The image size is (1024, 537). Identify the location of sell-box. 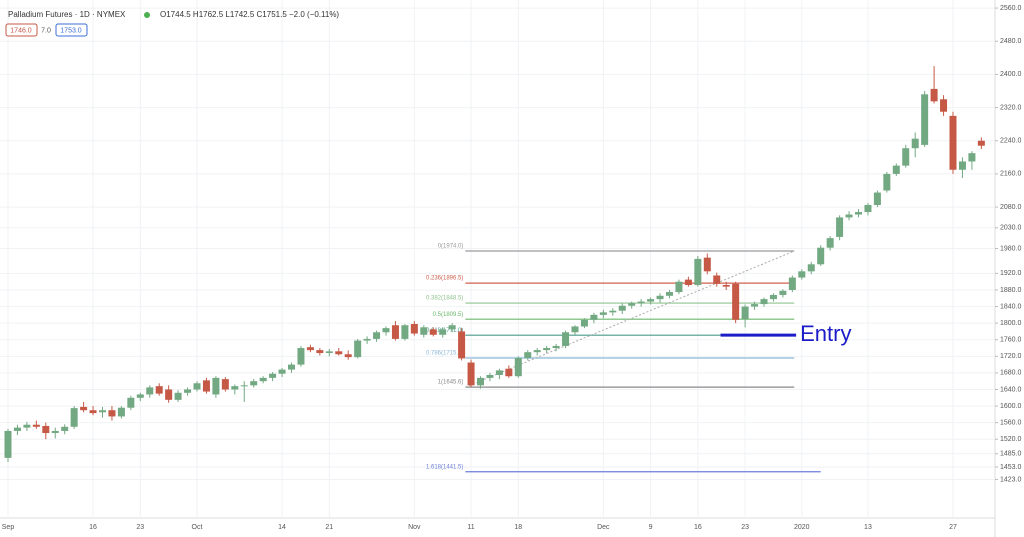
(21, 30).